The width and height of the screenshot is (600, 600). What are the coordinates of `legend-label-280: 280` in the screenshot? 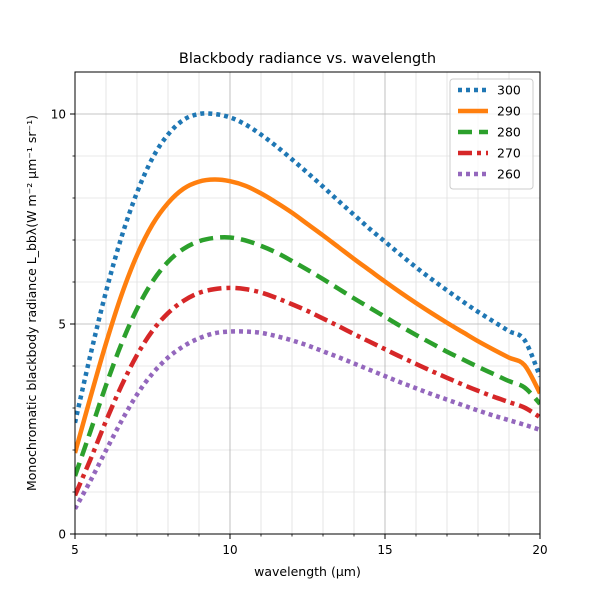 It's located at (509, 132).